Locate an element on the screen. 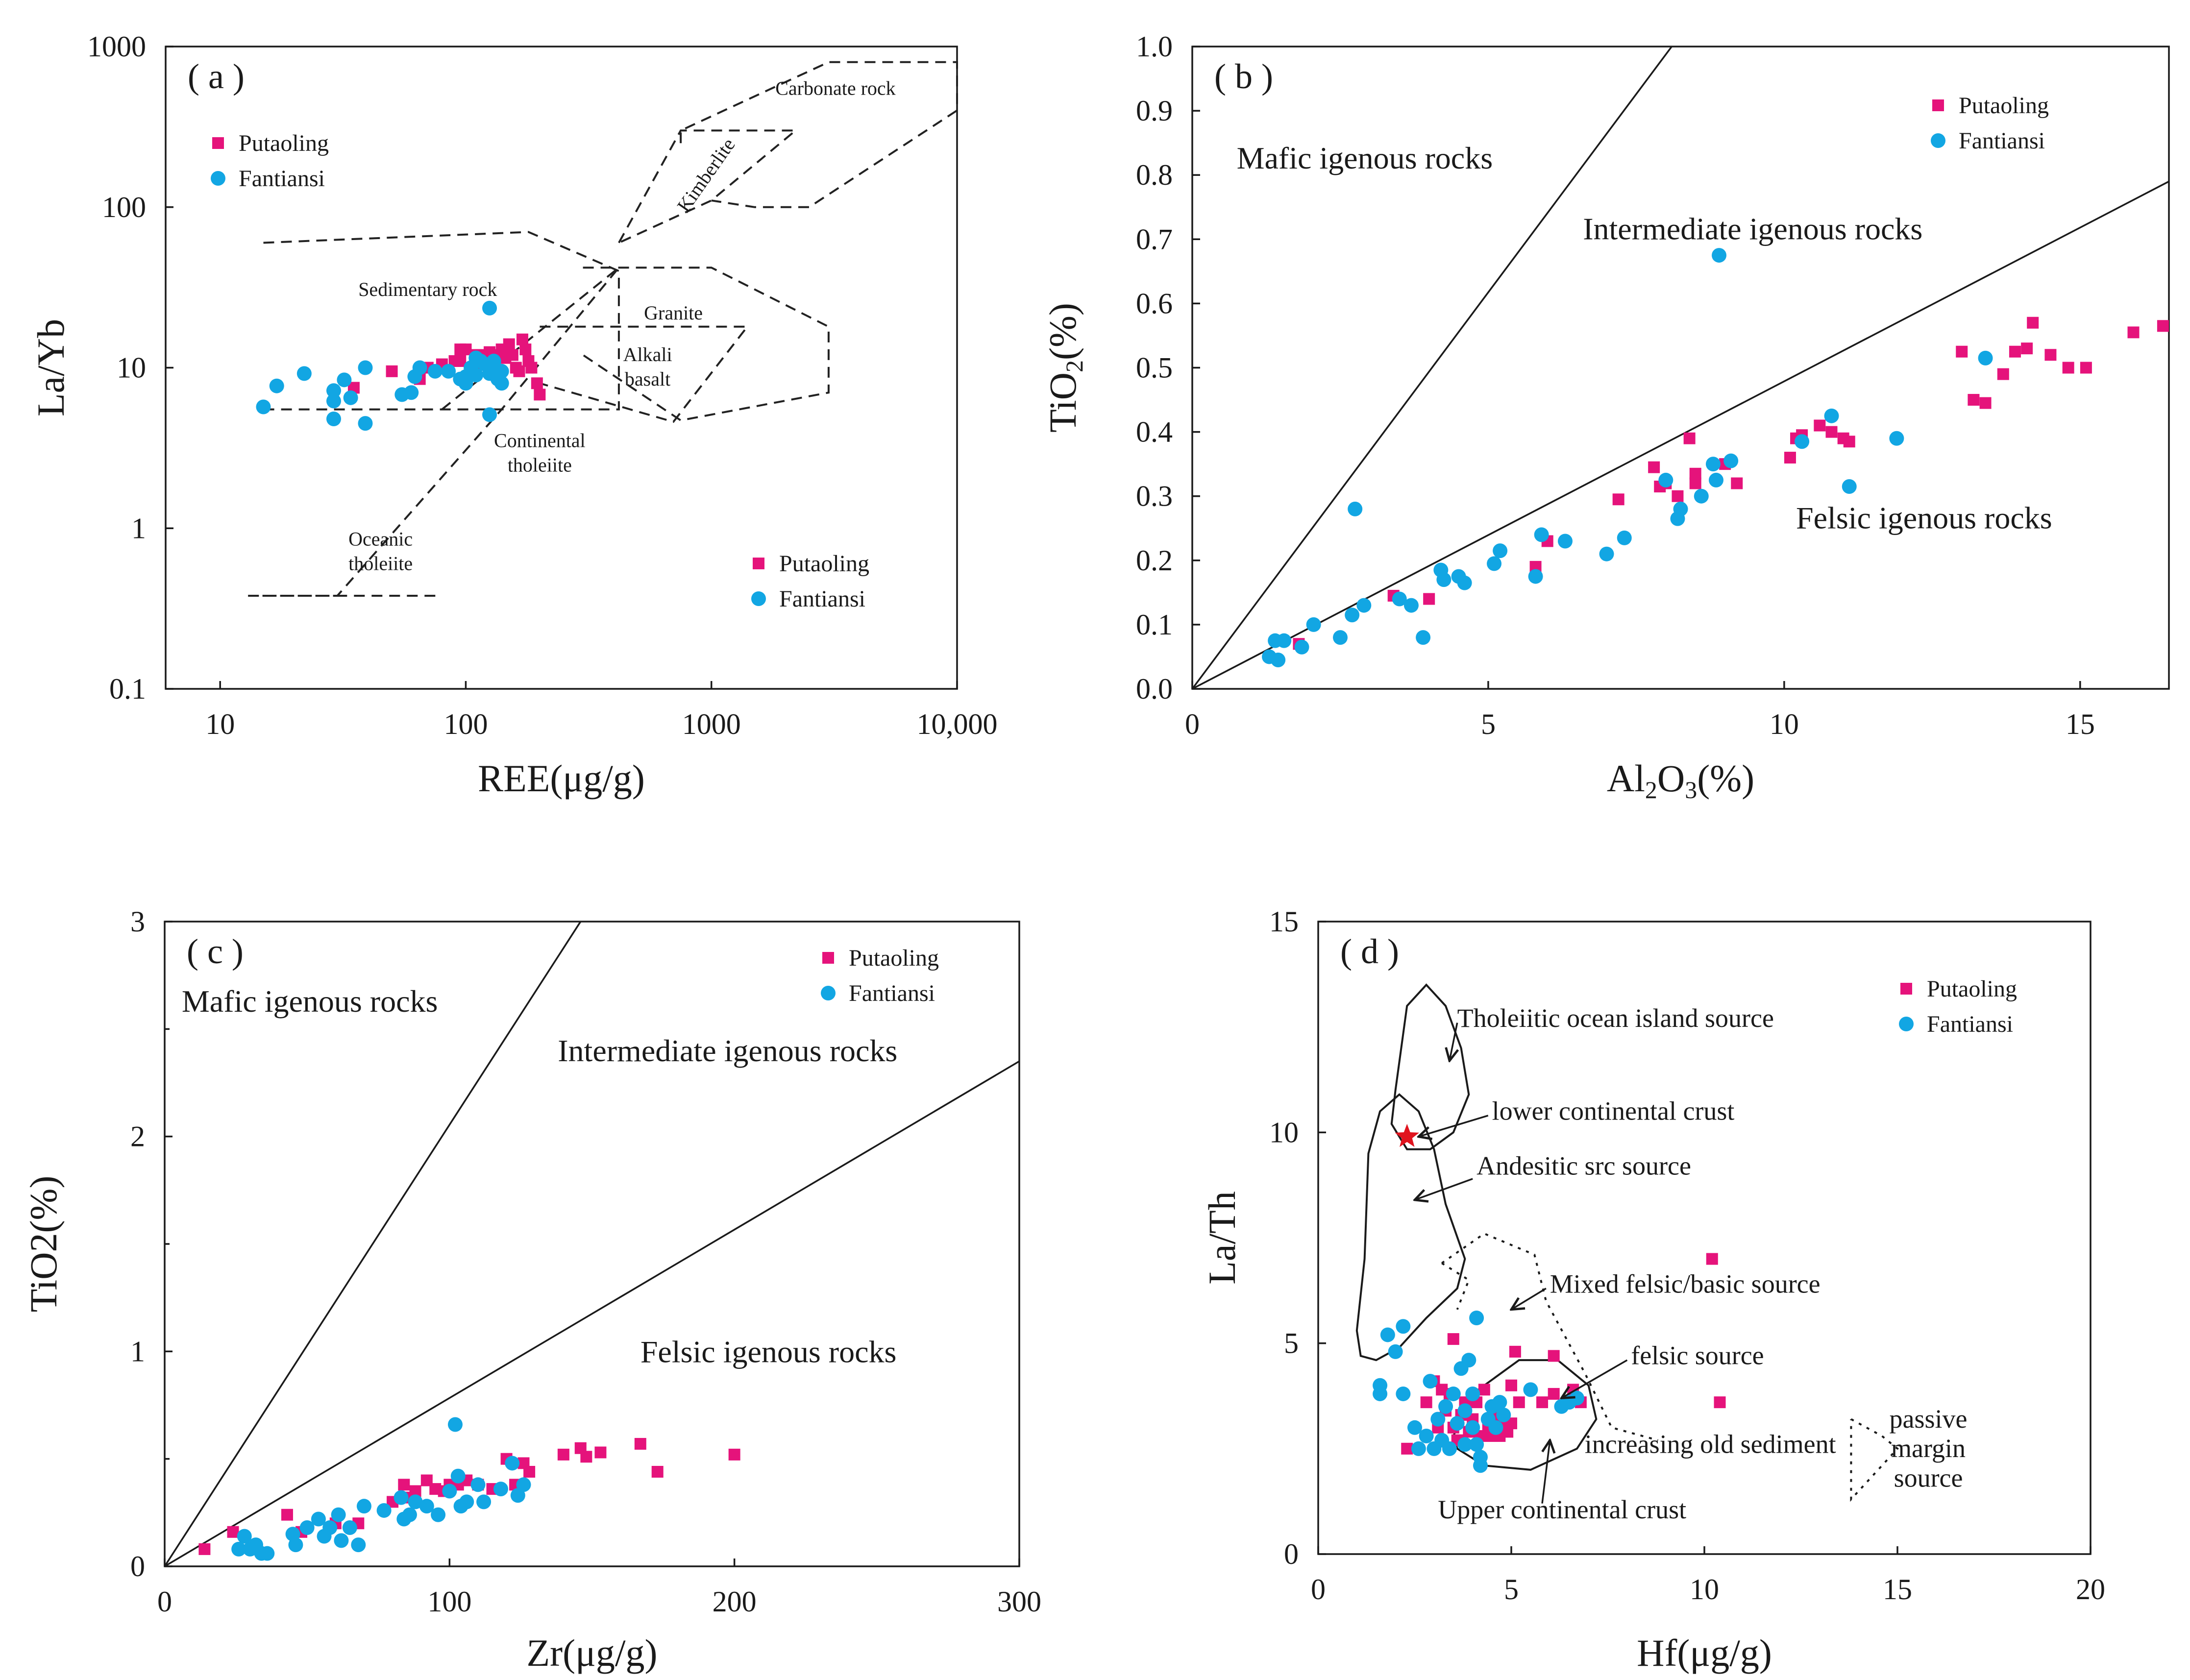 The image size is (2190, 1680). field-label: Continental is located at coordinates (540, 441).